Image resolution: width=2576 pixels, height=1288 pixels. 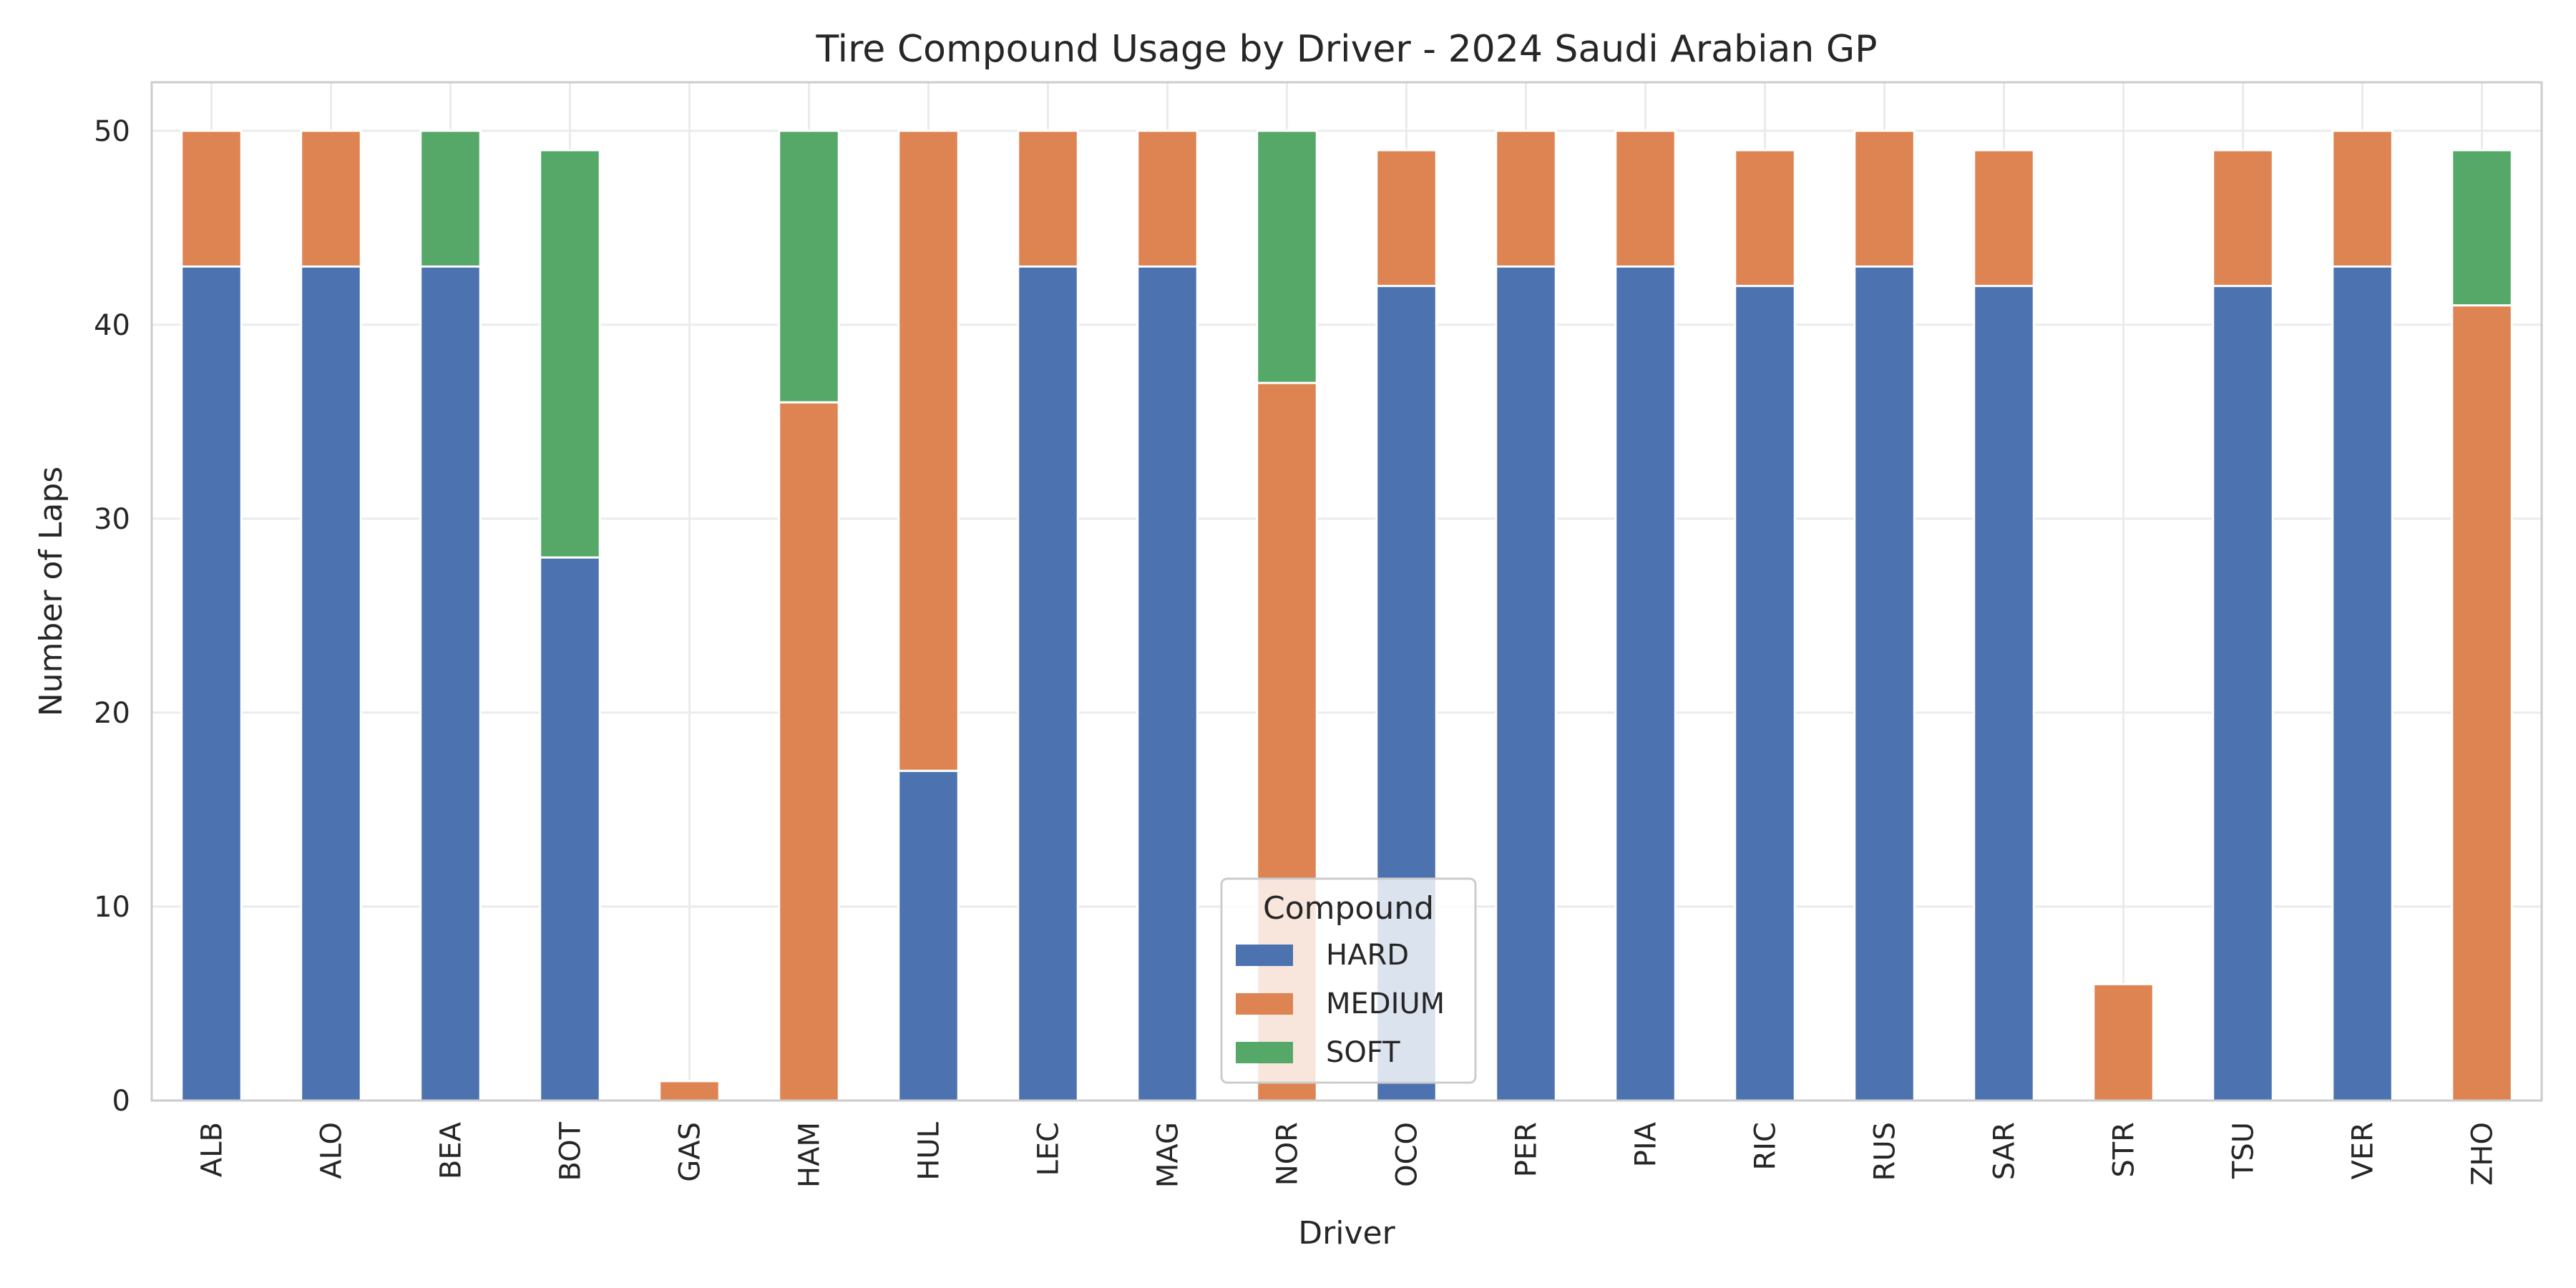 What do you see at coordinates (121, 1101) in the screenshot?
I see `y-tick-label: 0` at bounding box center [121, 1101].